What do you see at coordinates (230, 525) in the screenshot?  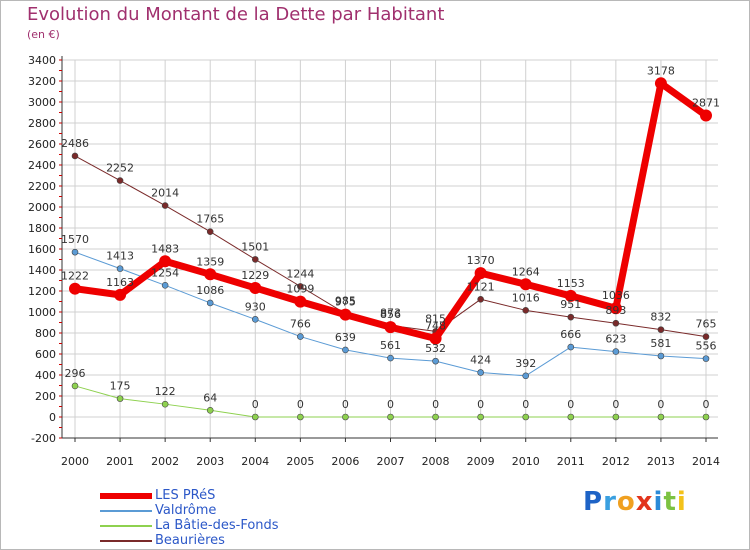 I see `legend-item-batie: La Bâtie-des-Fonds` at bounding box center [230, 525].